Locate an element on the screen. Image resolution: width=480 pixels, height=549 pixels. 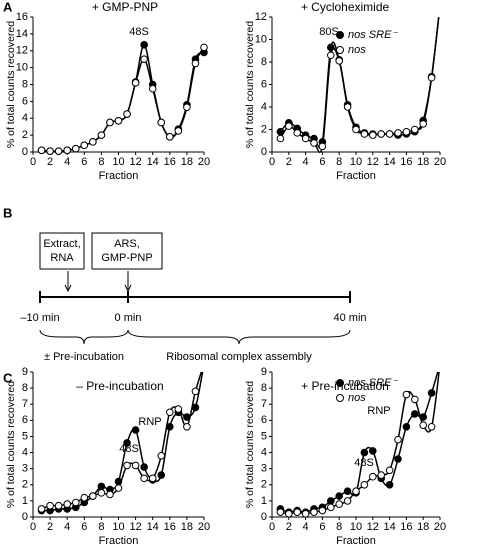
box-text: RNA is located at coordinates (62, 258).